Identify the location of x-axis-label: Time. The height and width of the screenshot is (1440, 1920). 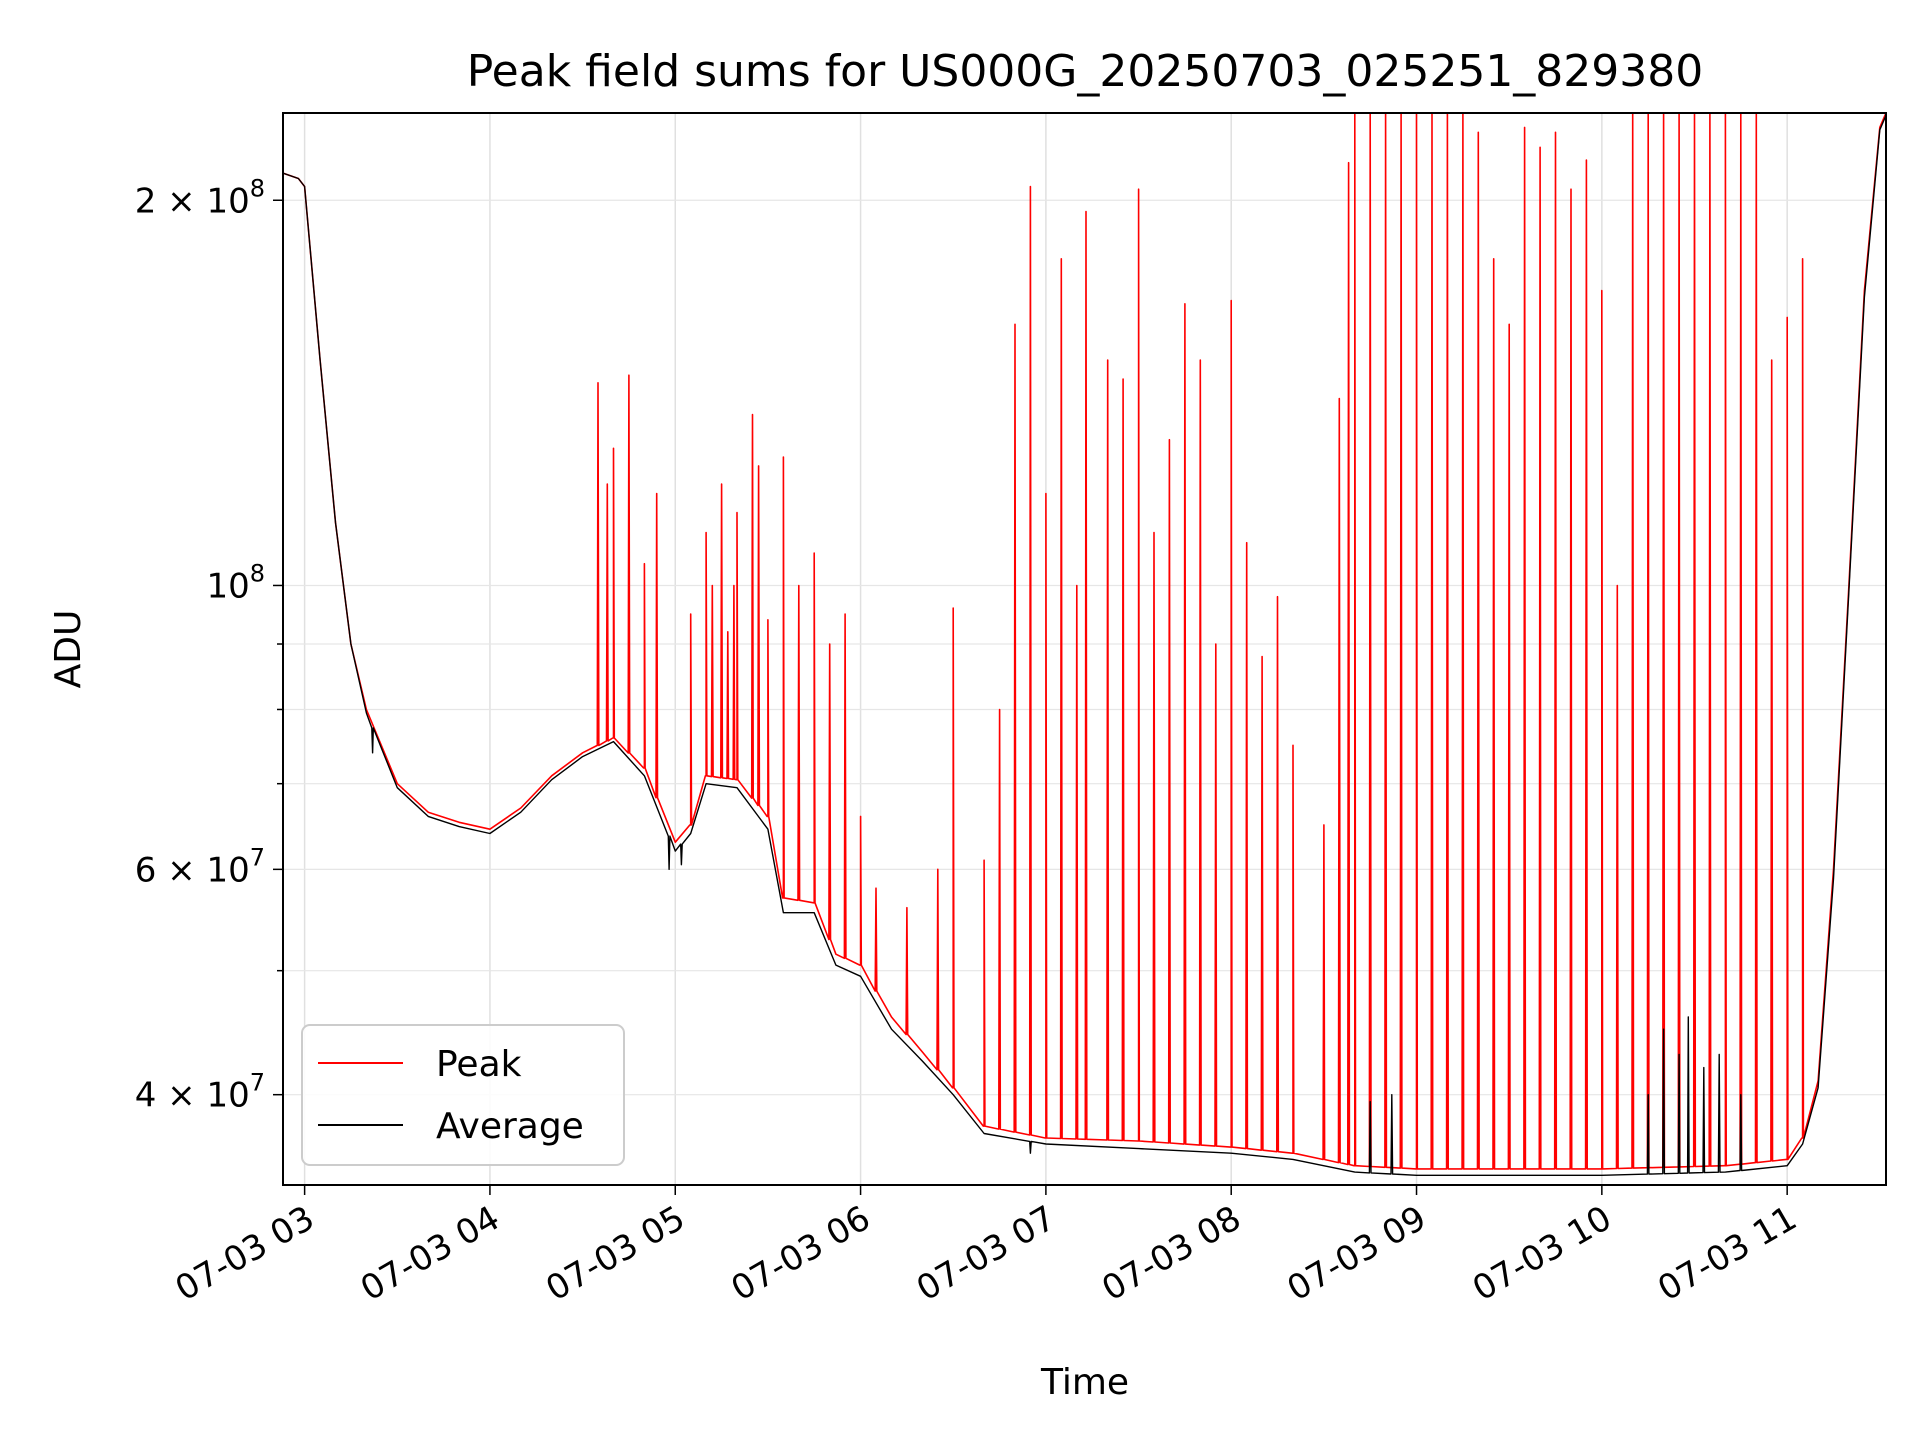
(1084, 1382).